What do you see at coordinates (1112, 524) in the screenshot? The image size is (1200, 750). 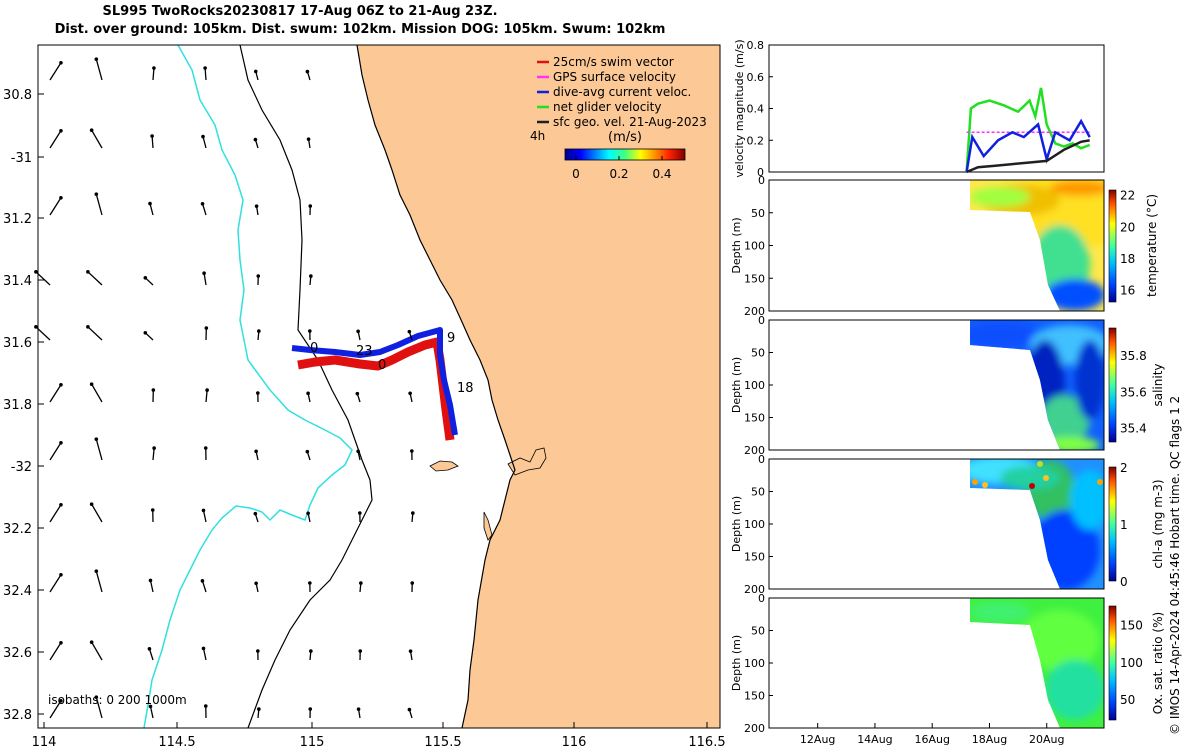 I see `colorbar-chl-a` at bounding box center [1112, 524].